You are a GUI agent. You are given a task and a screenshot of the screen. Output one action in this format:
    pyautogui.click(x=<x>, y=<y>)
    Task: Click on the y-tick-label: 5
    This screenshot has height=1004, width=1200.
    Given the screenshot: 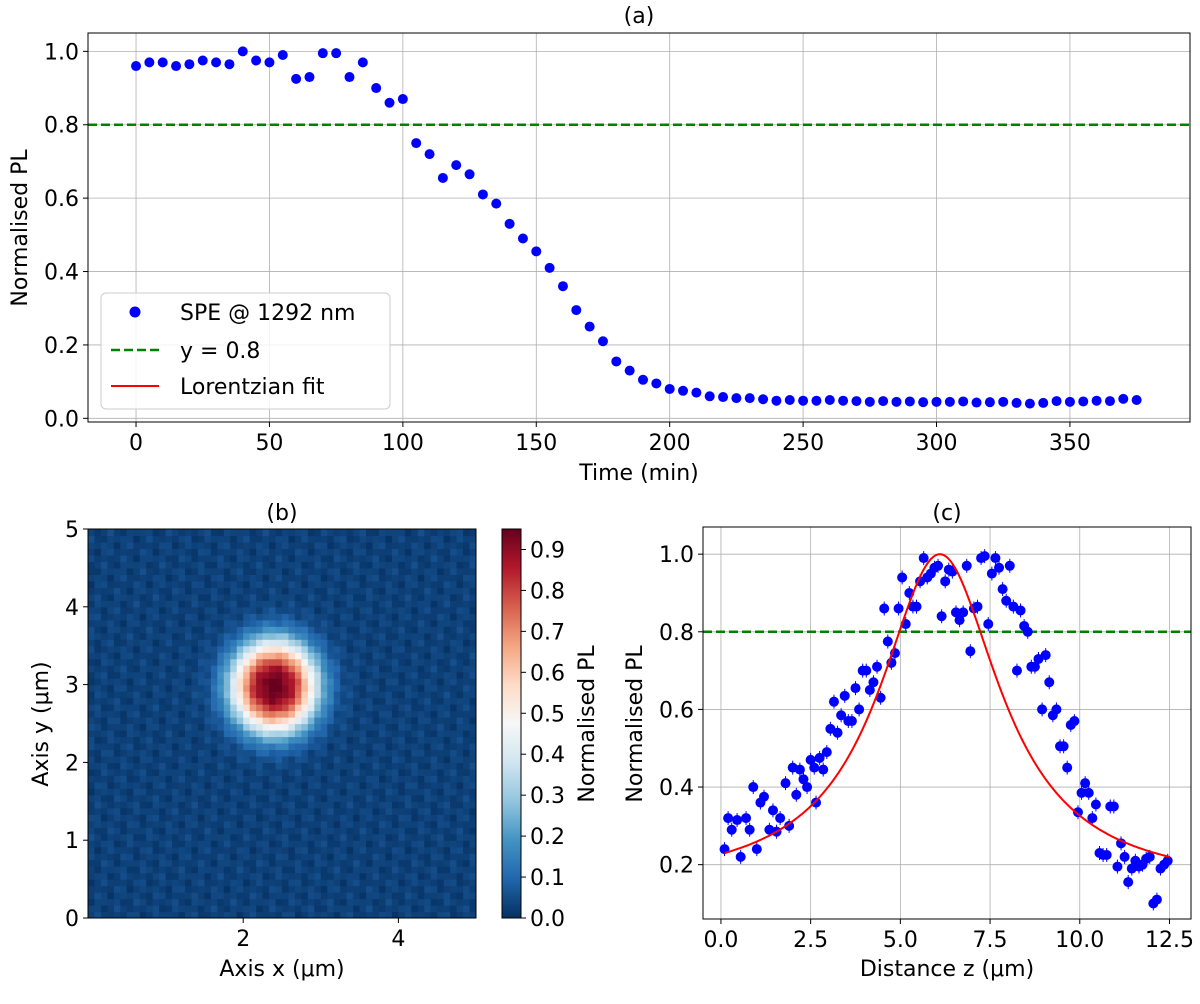 What is the action you would take?
    pyautogui.click(x=72, y=530)
    